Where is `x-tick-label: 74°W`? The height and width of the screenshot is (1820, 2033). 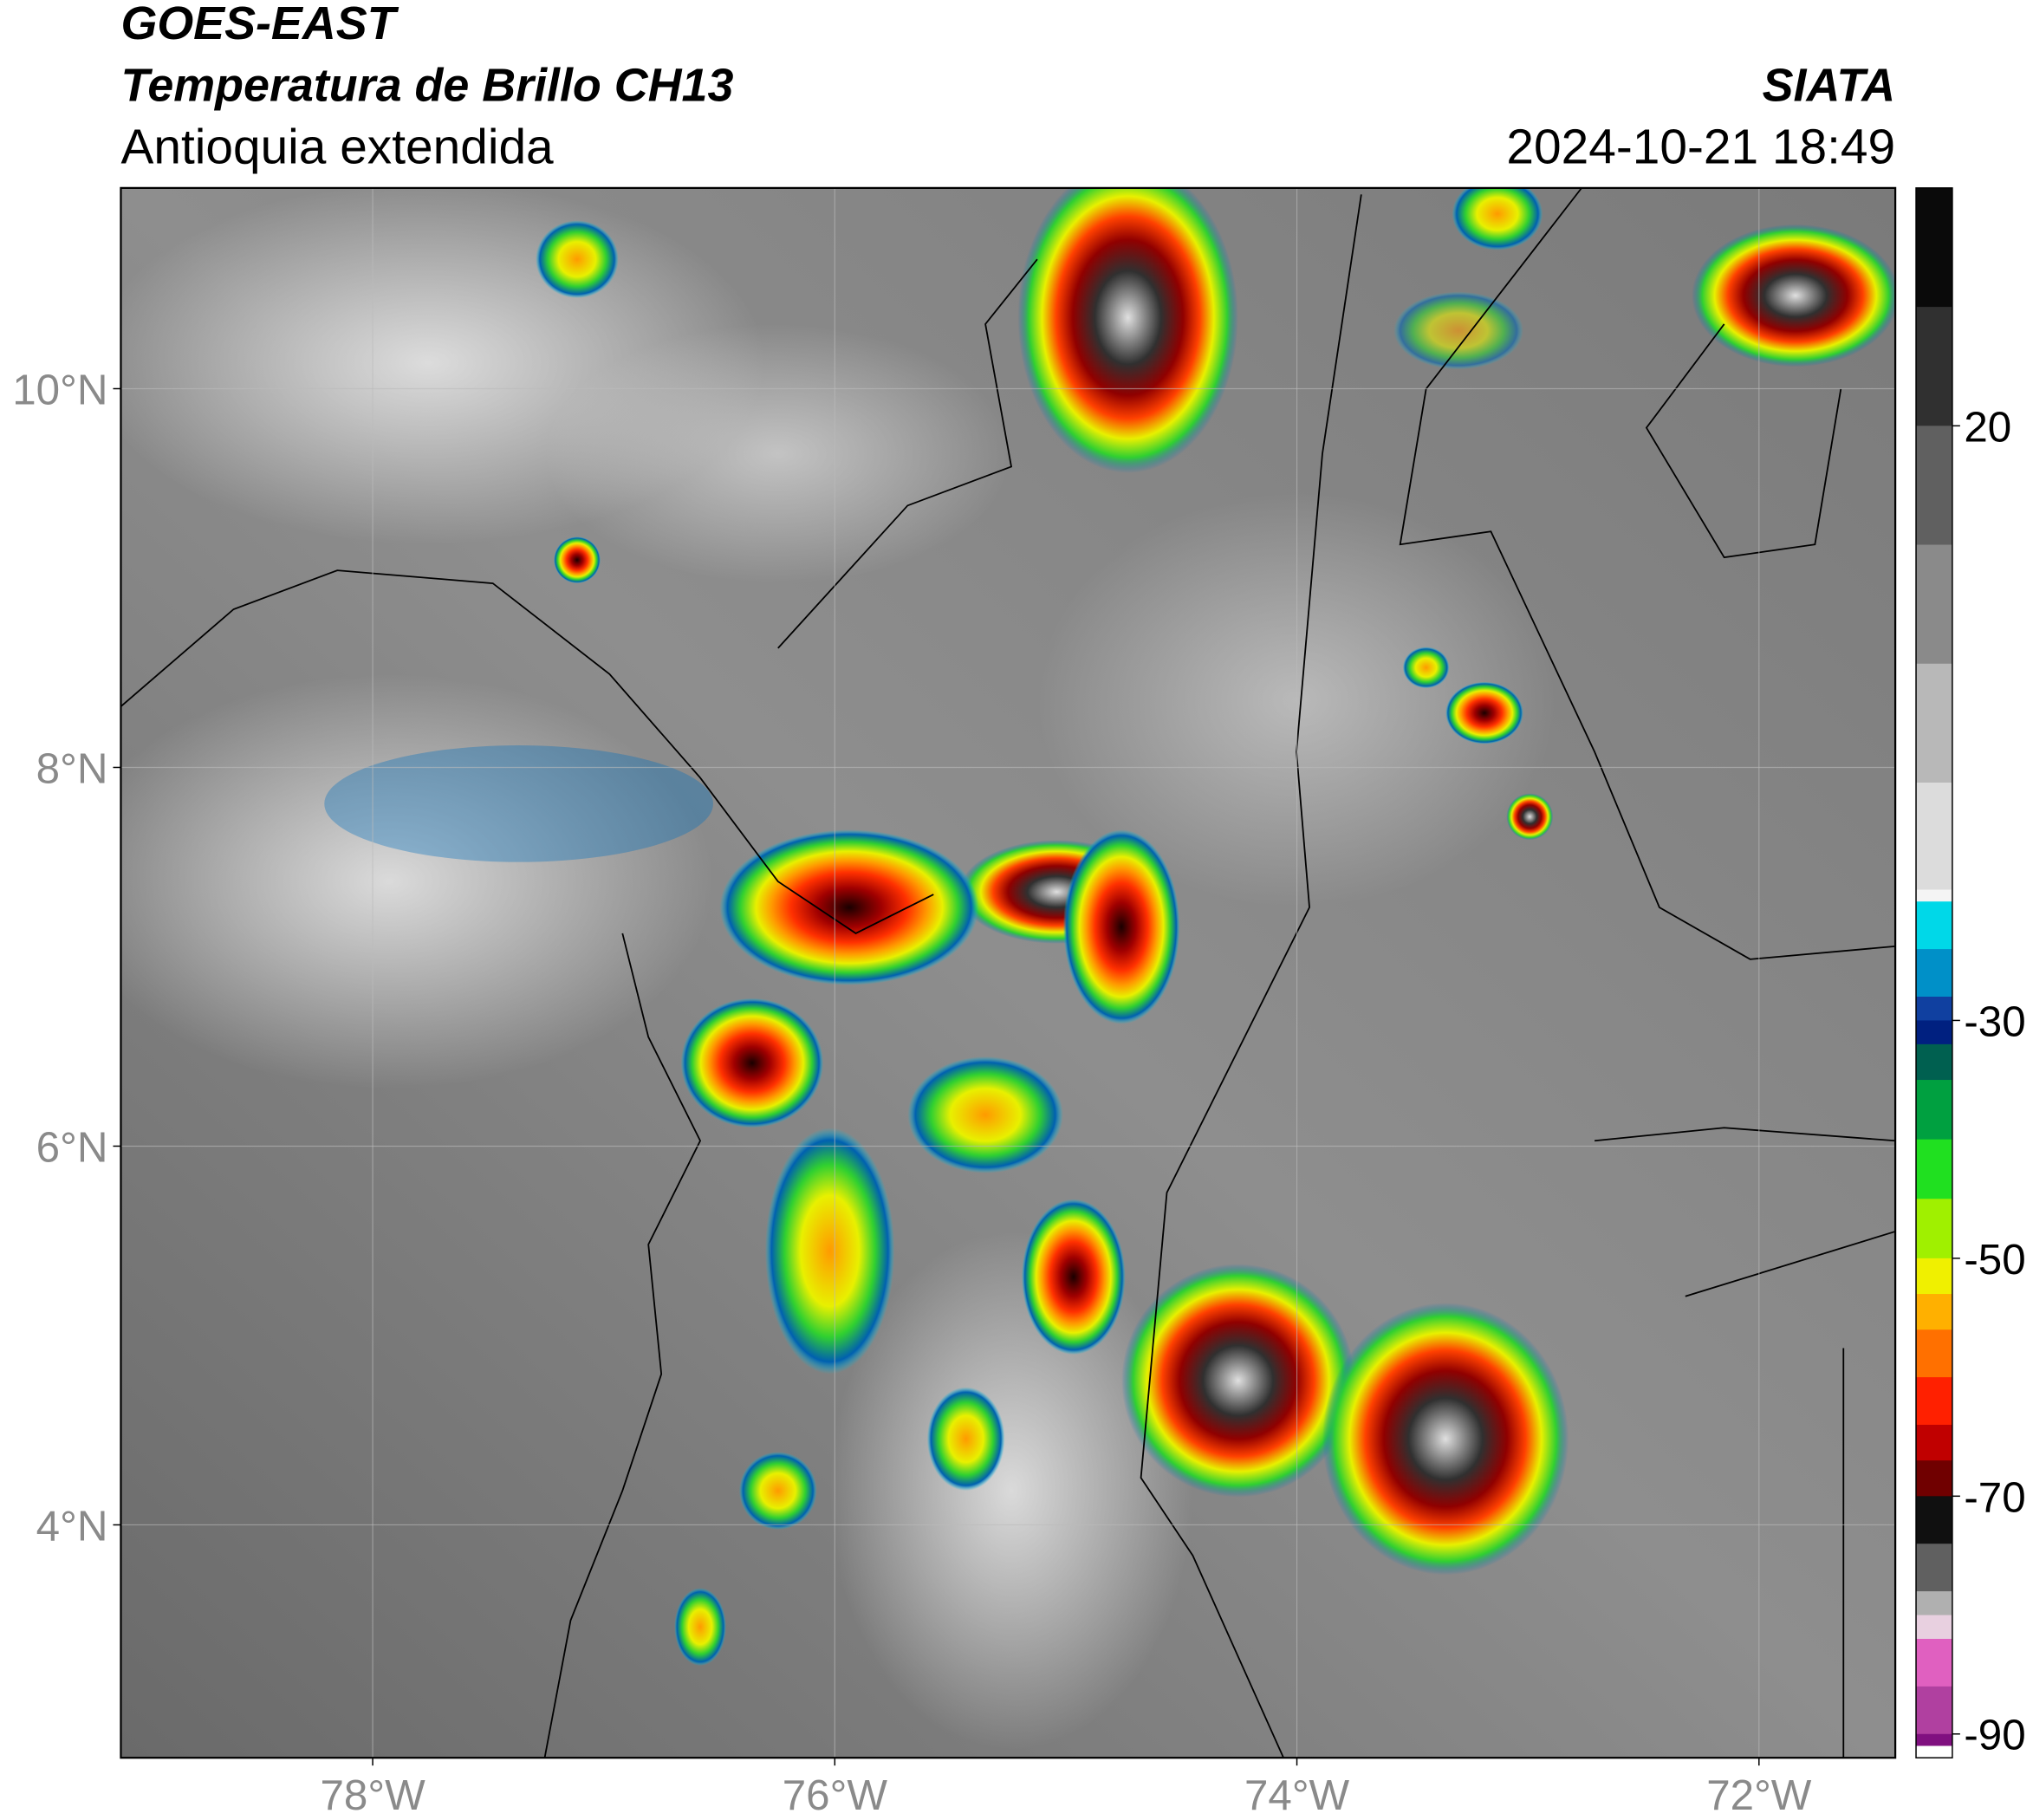
x-tick-label: 74°W is located at coordinates (1297, 1795).